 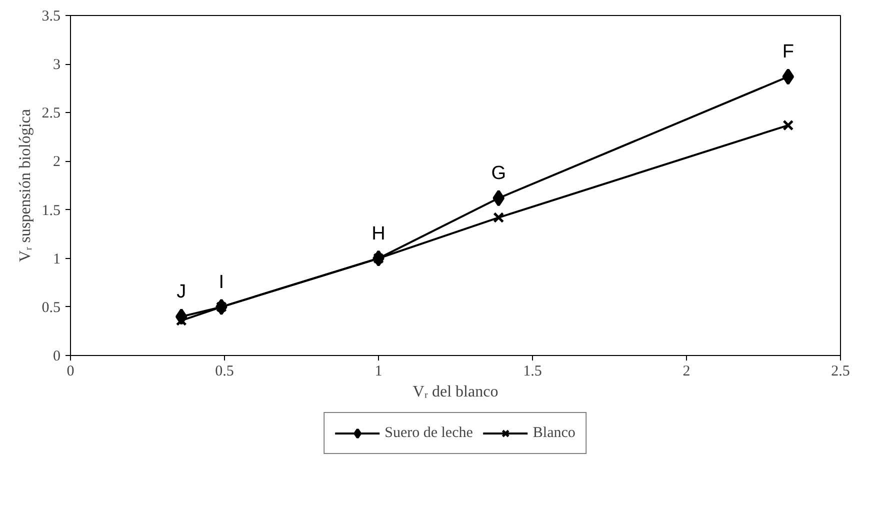 I want to click on y-tick-label: 2, so click(x=56, y=162).